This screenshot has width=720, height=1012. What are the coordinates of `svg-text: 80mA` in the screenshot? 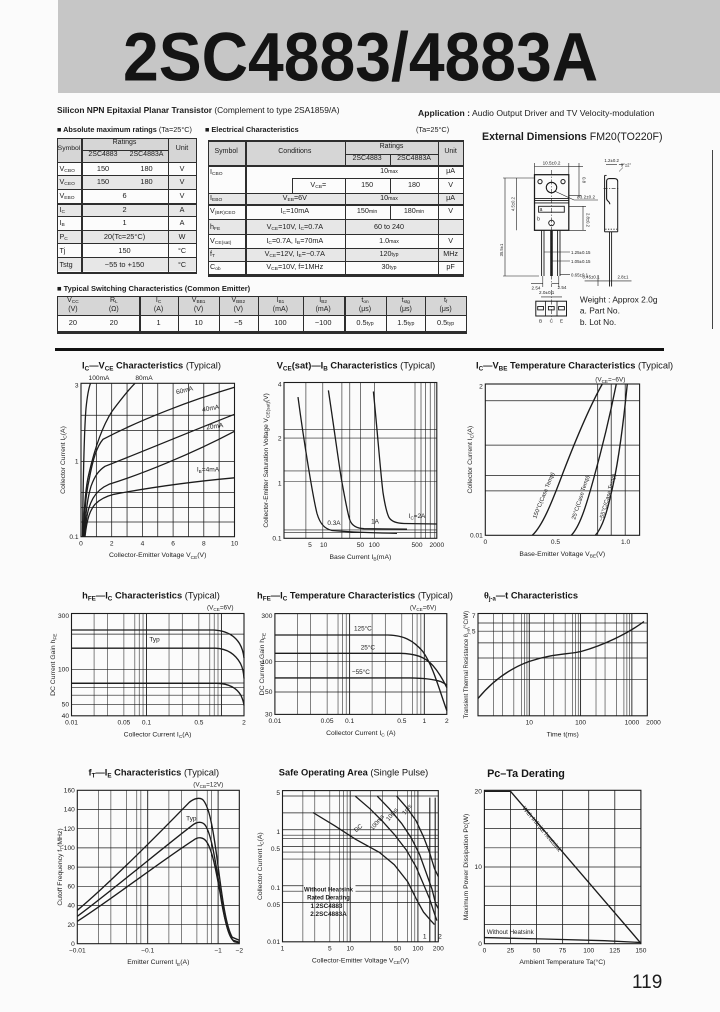 It's located at (144, 378).